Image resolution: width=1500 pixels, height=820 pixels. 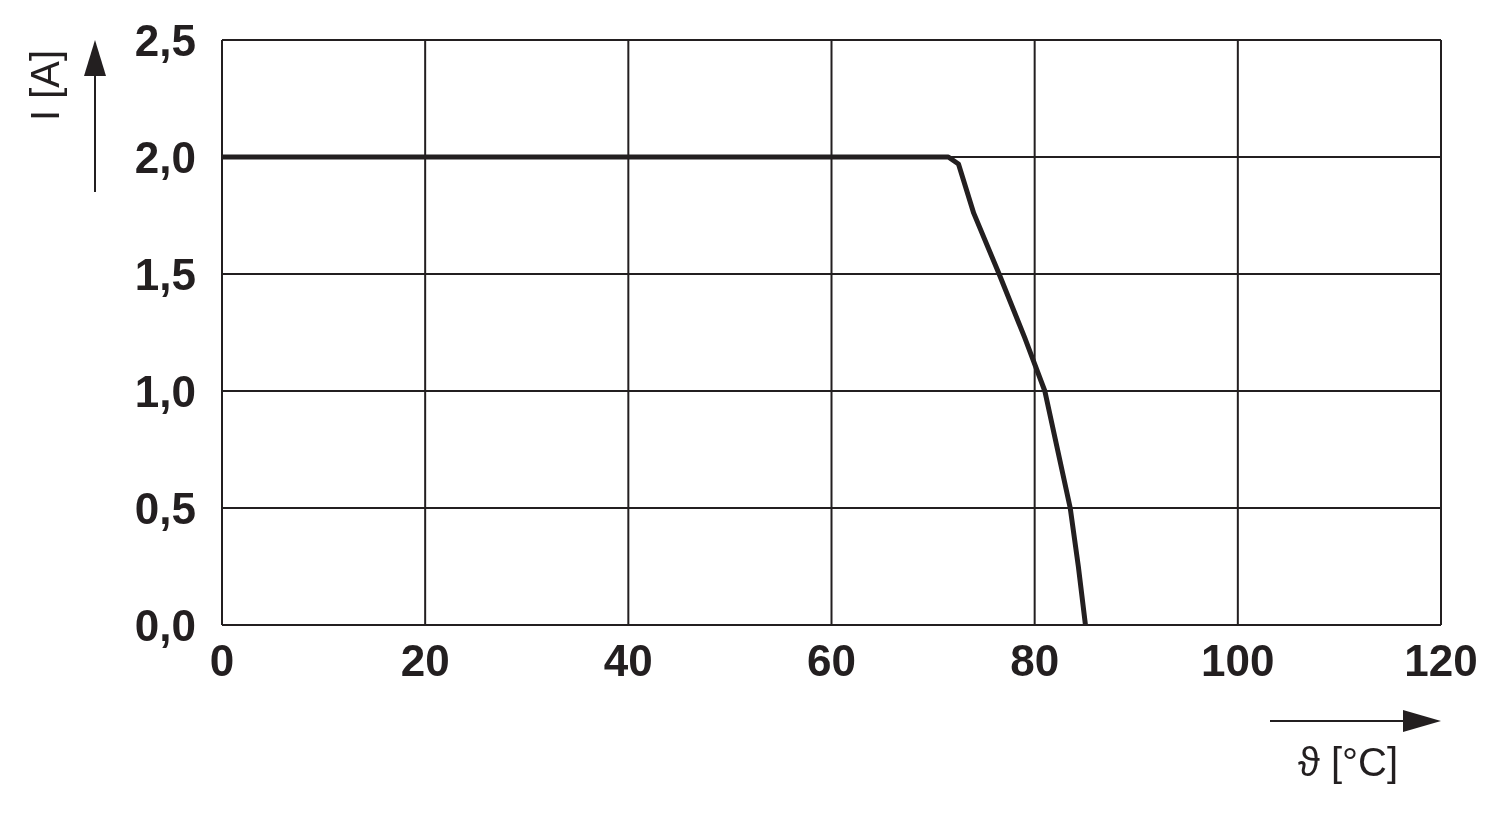 What do you see at coordinates (425, 661) in the screenshot?
I see `x-tick-label: 20` at bounding box center [425, 661].